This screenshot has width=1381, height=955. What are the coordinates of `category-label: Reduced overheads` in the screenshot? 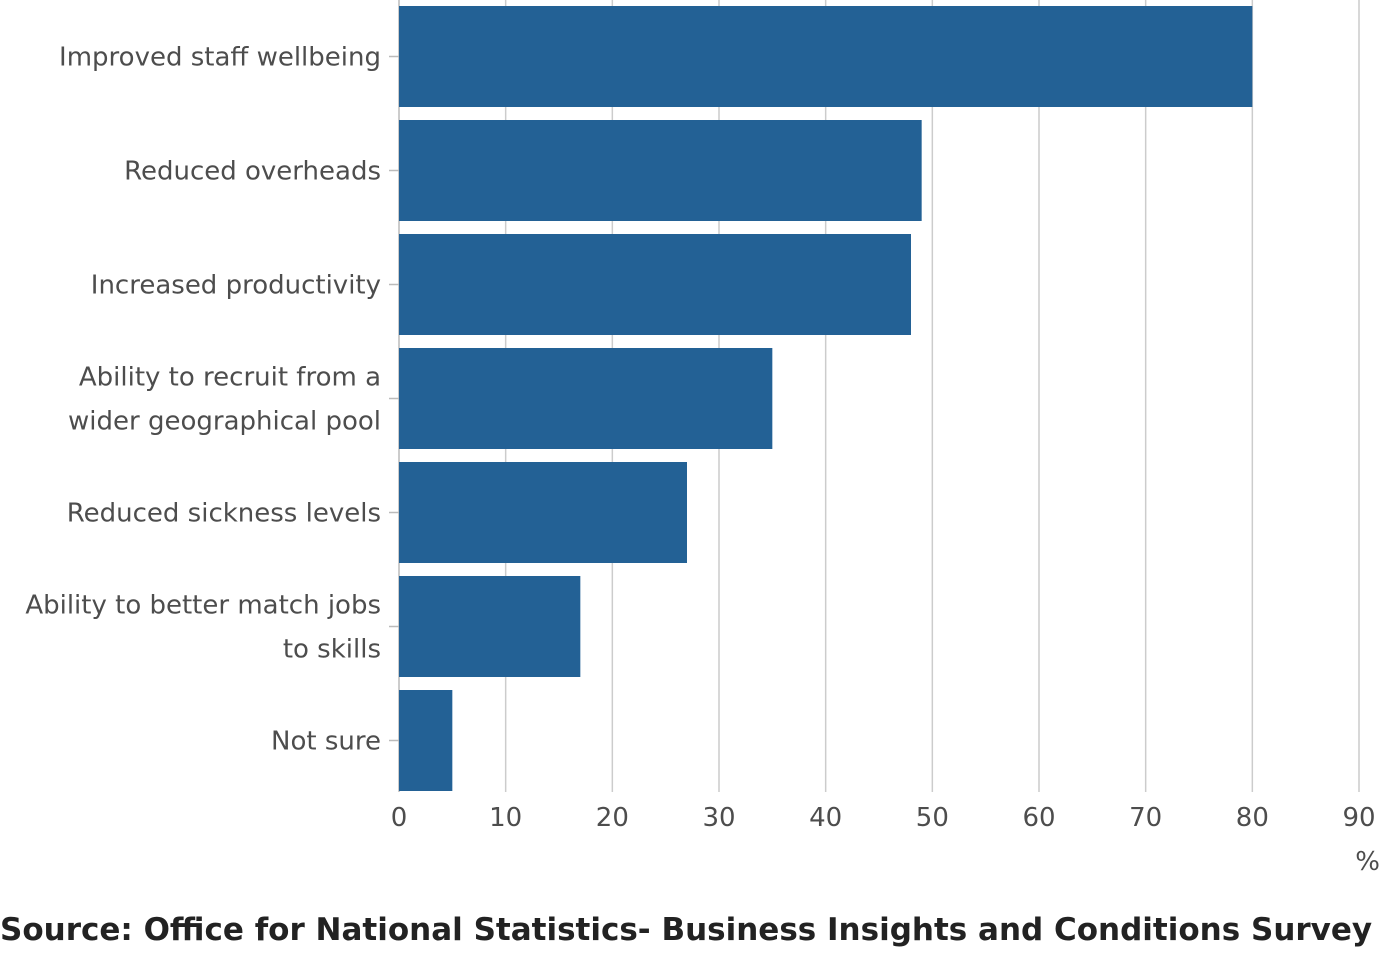 It's located at (252, 172).